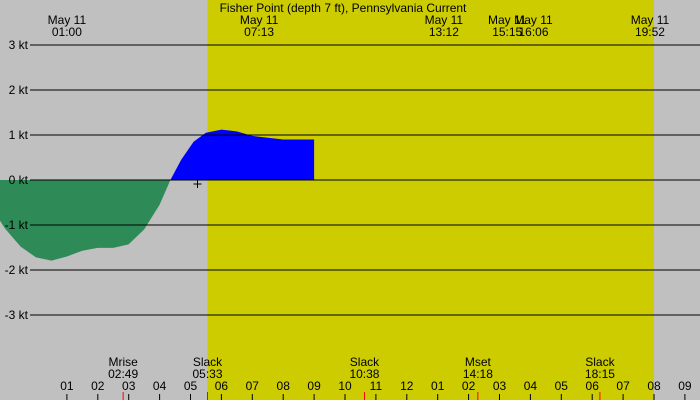 The width and height of the screenshot is (700, 400). I want to click on y-tick-label: -1 kt, so click(17, 225).